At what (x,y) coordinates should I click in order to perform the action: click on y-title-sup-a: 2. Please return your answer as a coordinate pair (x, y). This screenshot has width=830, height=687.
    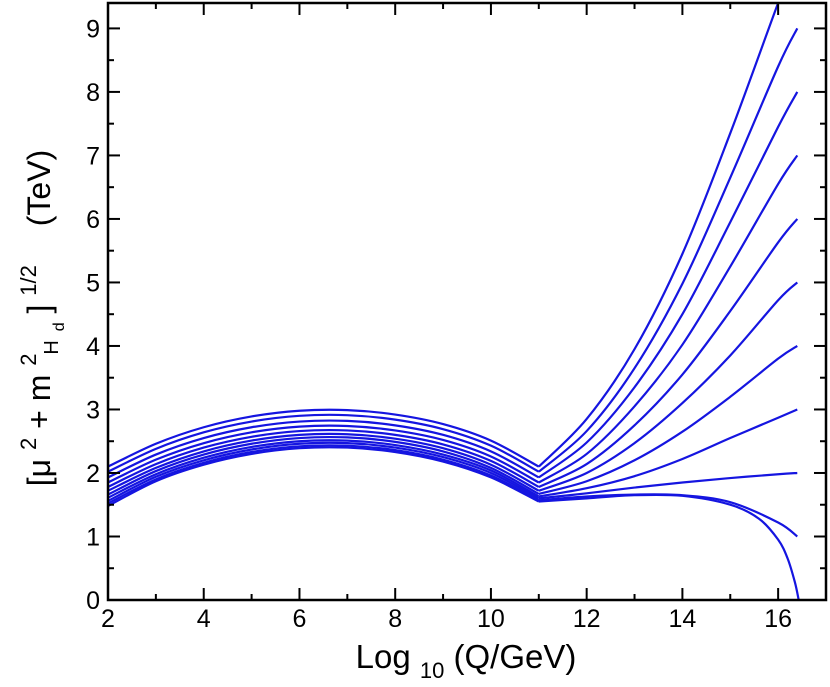
    Looking at the image, I should click on (28, 444).